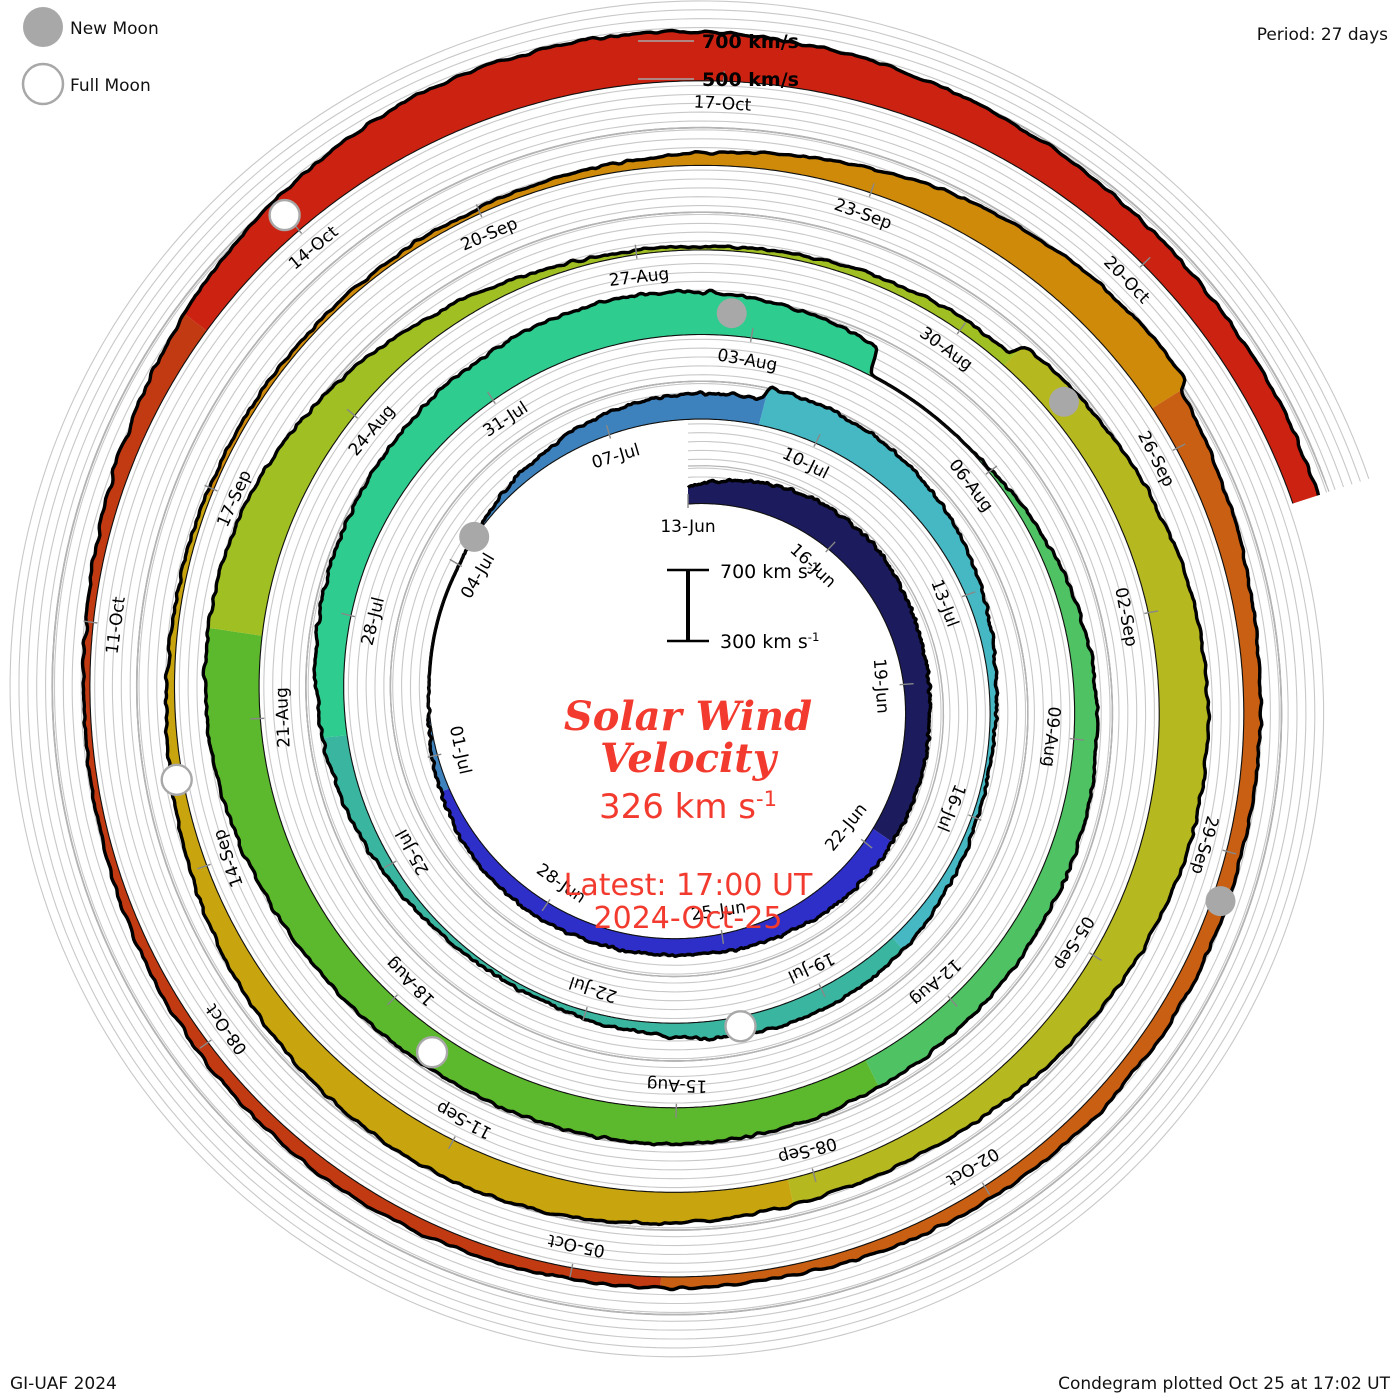 Image resolution: width=1400 pixels, height=1400 pixels. Describe the element at coordinates (373, 621) in the screenshot. I see `date-label: 28-Jul` at that location.